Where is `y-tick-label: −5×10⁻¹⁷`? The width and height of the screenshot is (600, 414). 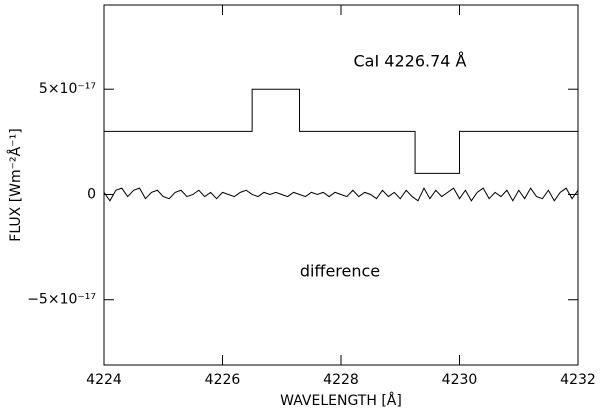 y-tick-label: −5×10⁻¹⁷ is located at coordinates (61, 300).